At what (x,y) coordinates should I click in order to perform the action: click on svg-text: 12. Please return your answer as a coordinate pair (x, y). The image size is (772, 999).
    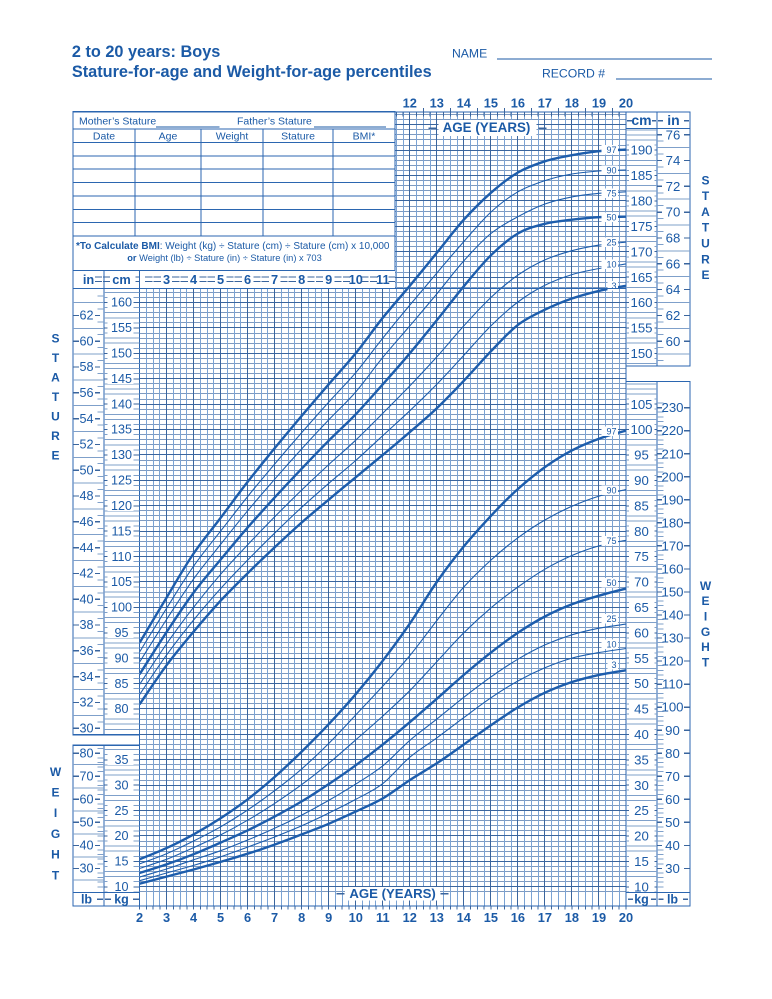
    Looking at the image, I should click on (410, 917).